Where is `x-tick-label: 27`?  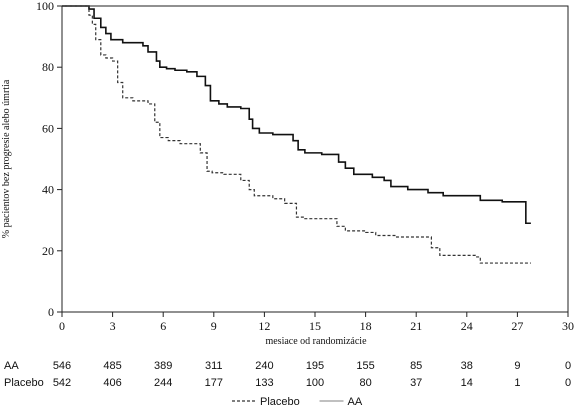 x-tick-label: 27 is located at coordinates (517, 326).